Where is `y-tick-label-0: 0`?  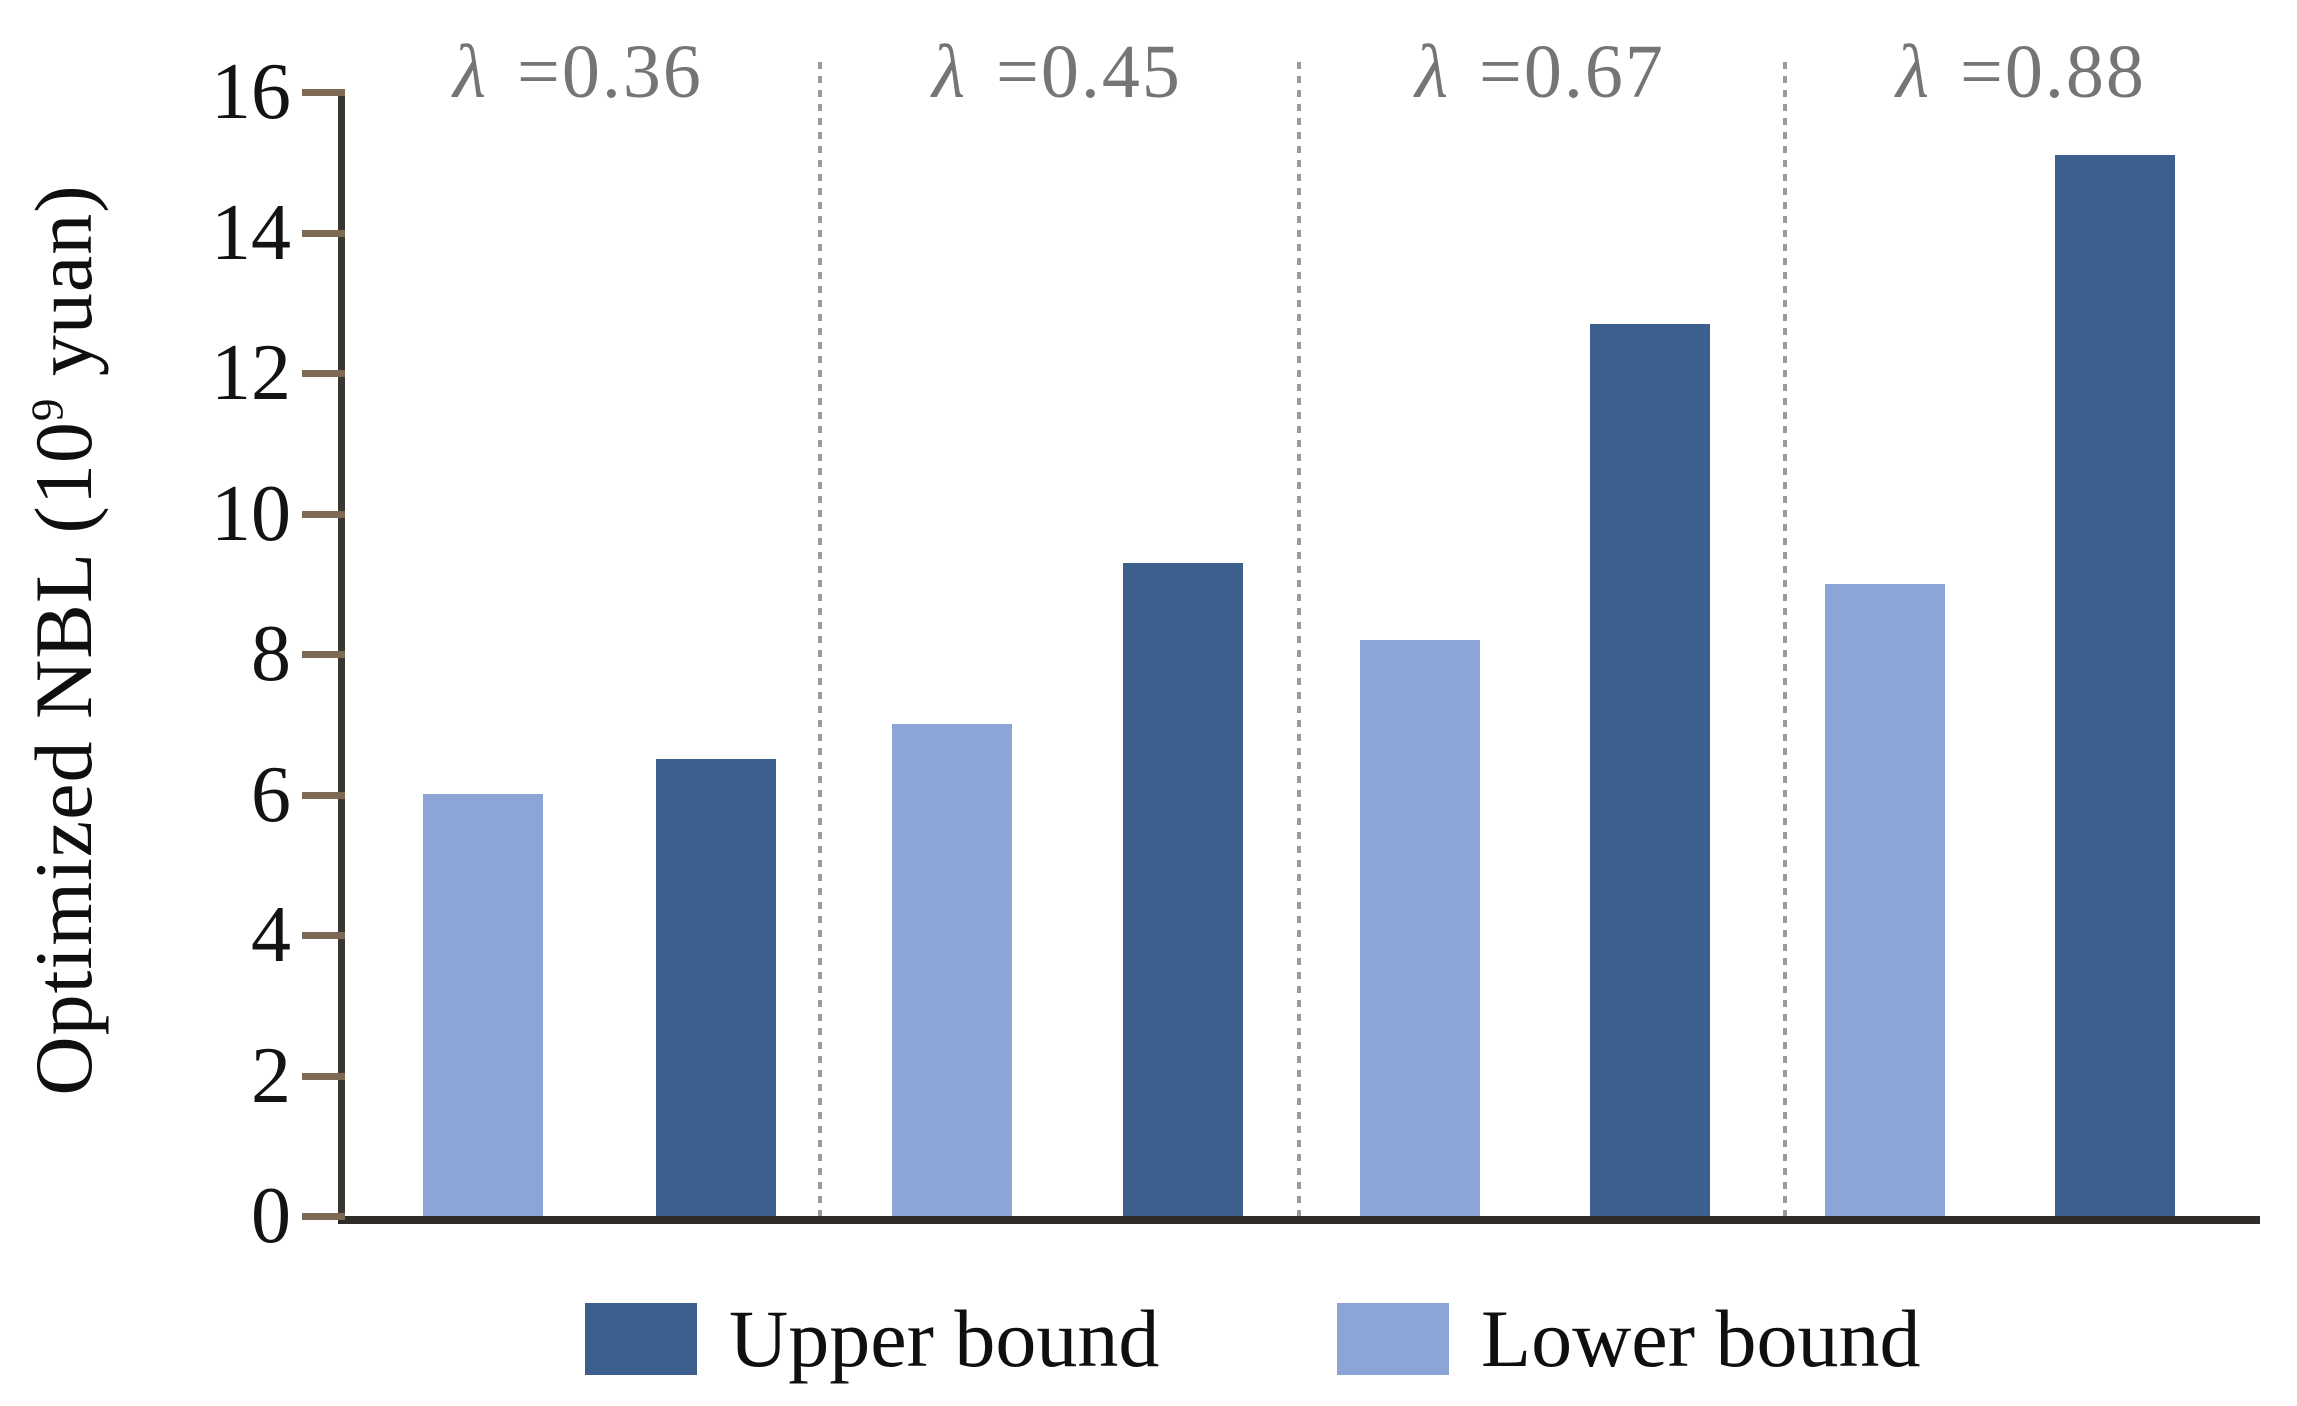 y-tick-label-0: 0 is located at coordinates (271, 1216).